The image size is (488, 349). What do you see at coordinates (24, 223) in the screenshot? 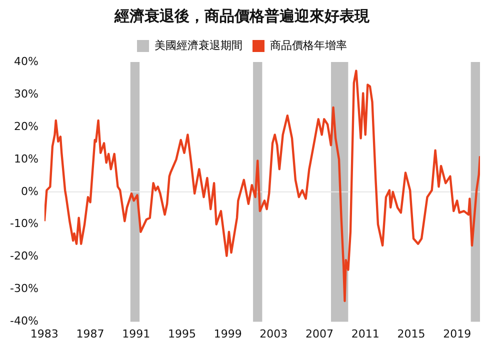
I see `y-tick-label: -10%` at bounding box center [24, 223].